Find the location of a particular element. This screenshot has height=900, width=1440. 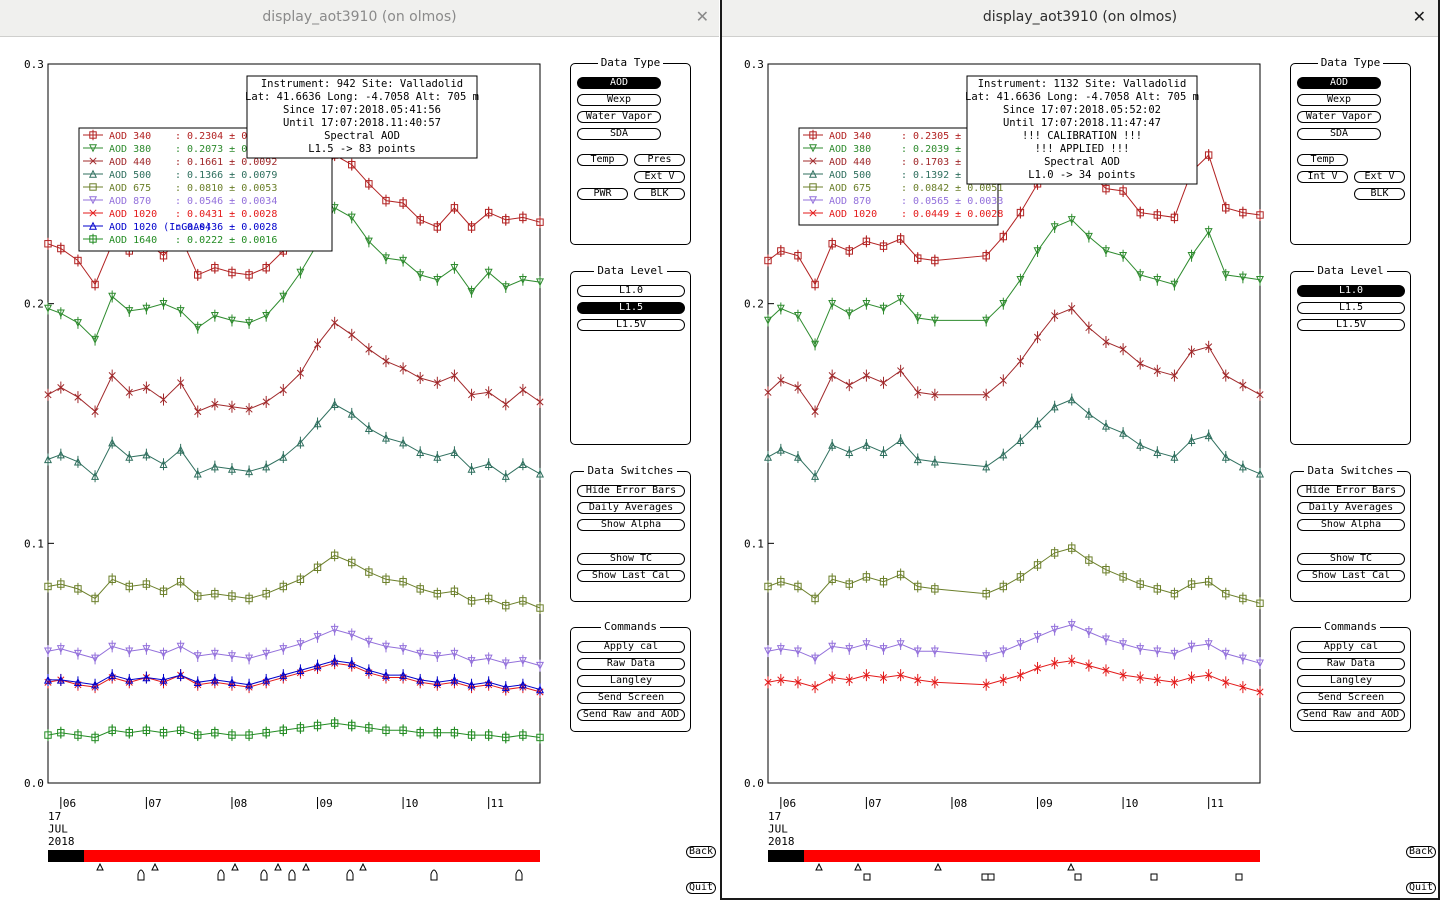

legend-value: : 0.2305 ± 0.0 is located at coordinates (943, 136).